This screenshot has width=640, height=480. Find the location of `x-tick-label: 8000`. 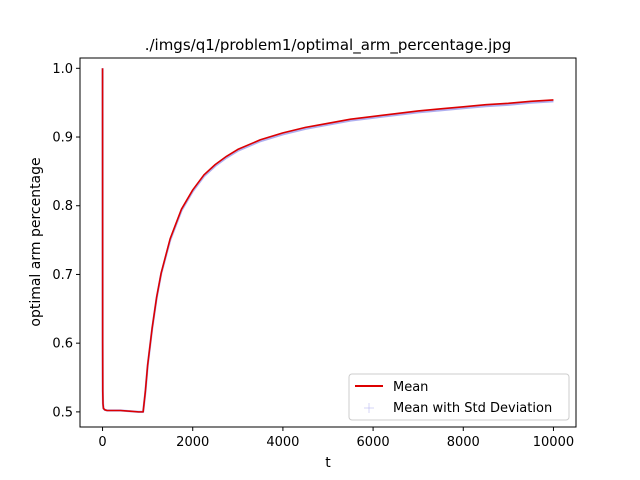

x-tick-label: 8000 is located at coordinates (463, 442).